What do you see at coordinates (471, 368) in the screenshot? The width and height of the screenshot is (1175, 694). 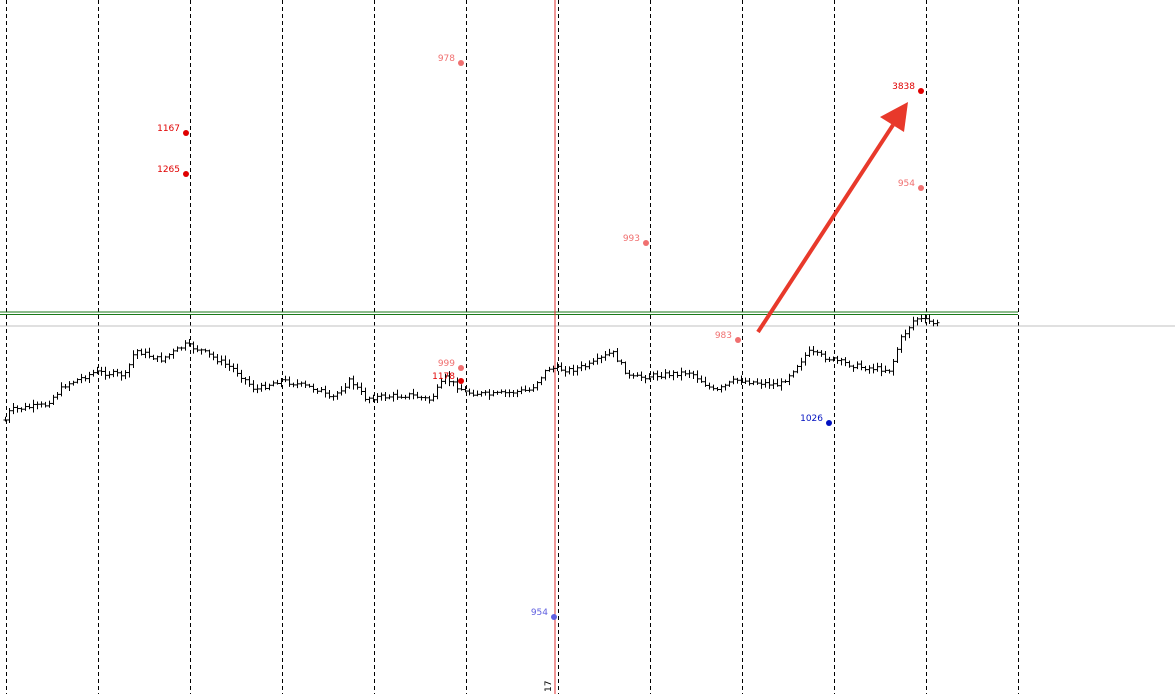 I see `ohlc-bars` at bounding box center [471, 368].